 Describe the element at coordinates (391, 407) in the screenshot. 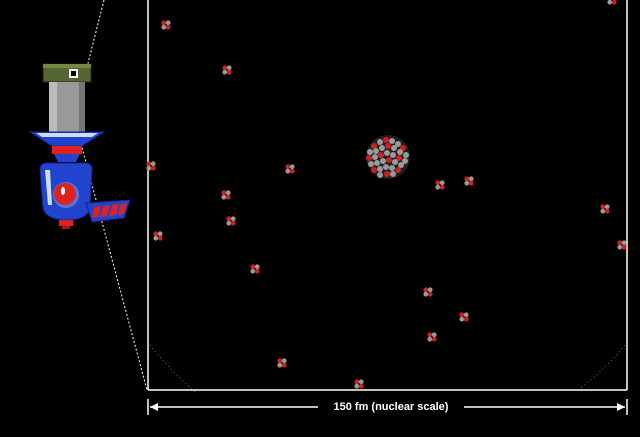

I see `scale-label: 150 fm (nuclear scale)` at that location.